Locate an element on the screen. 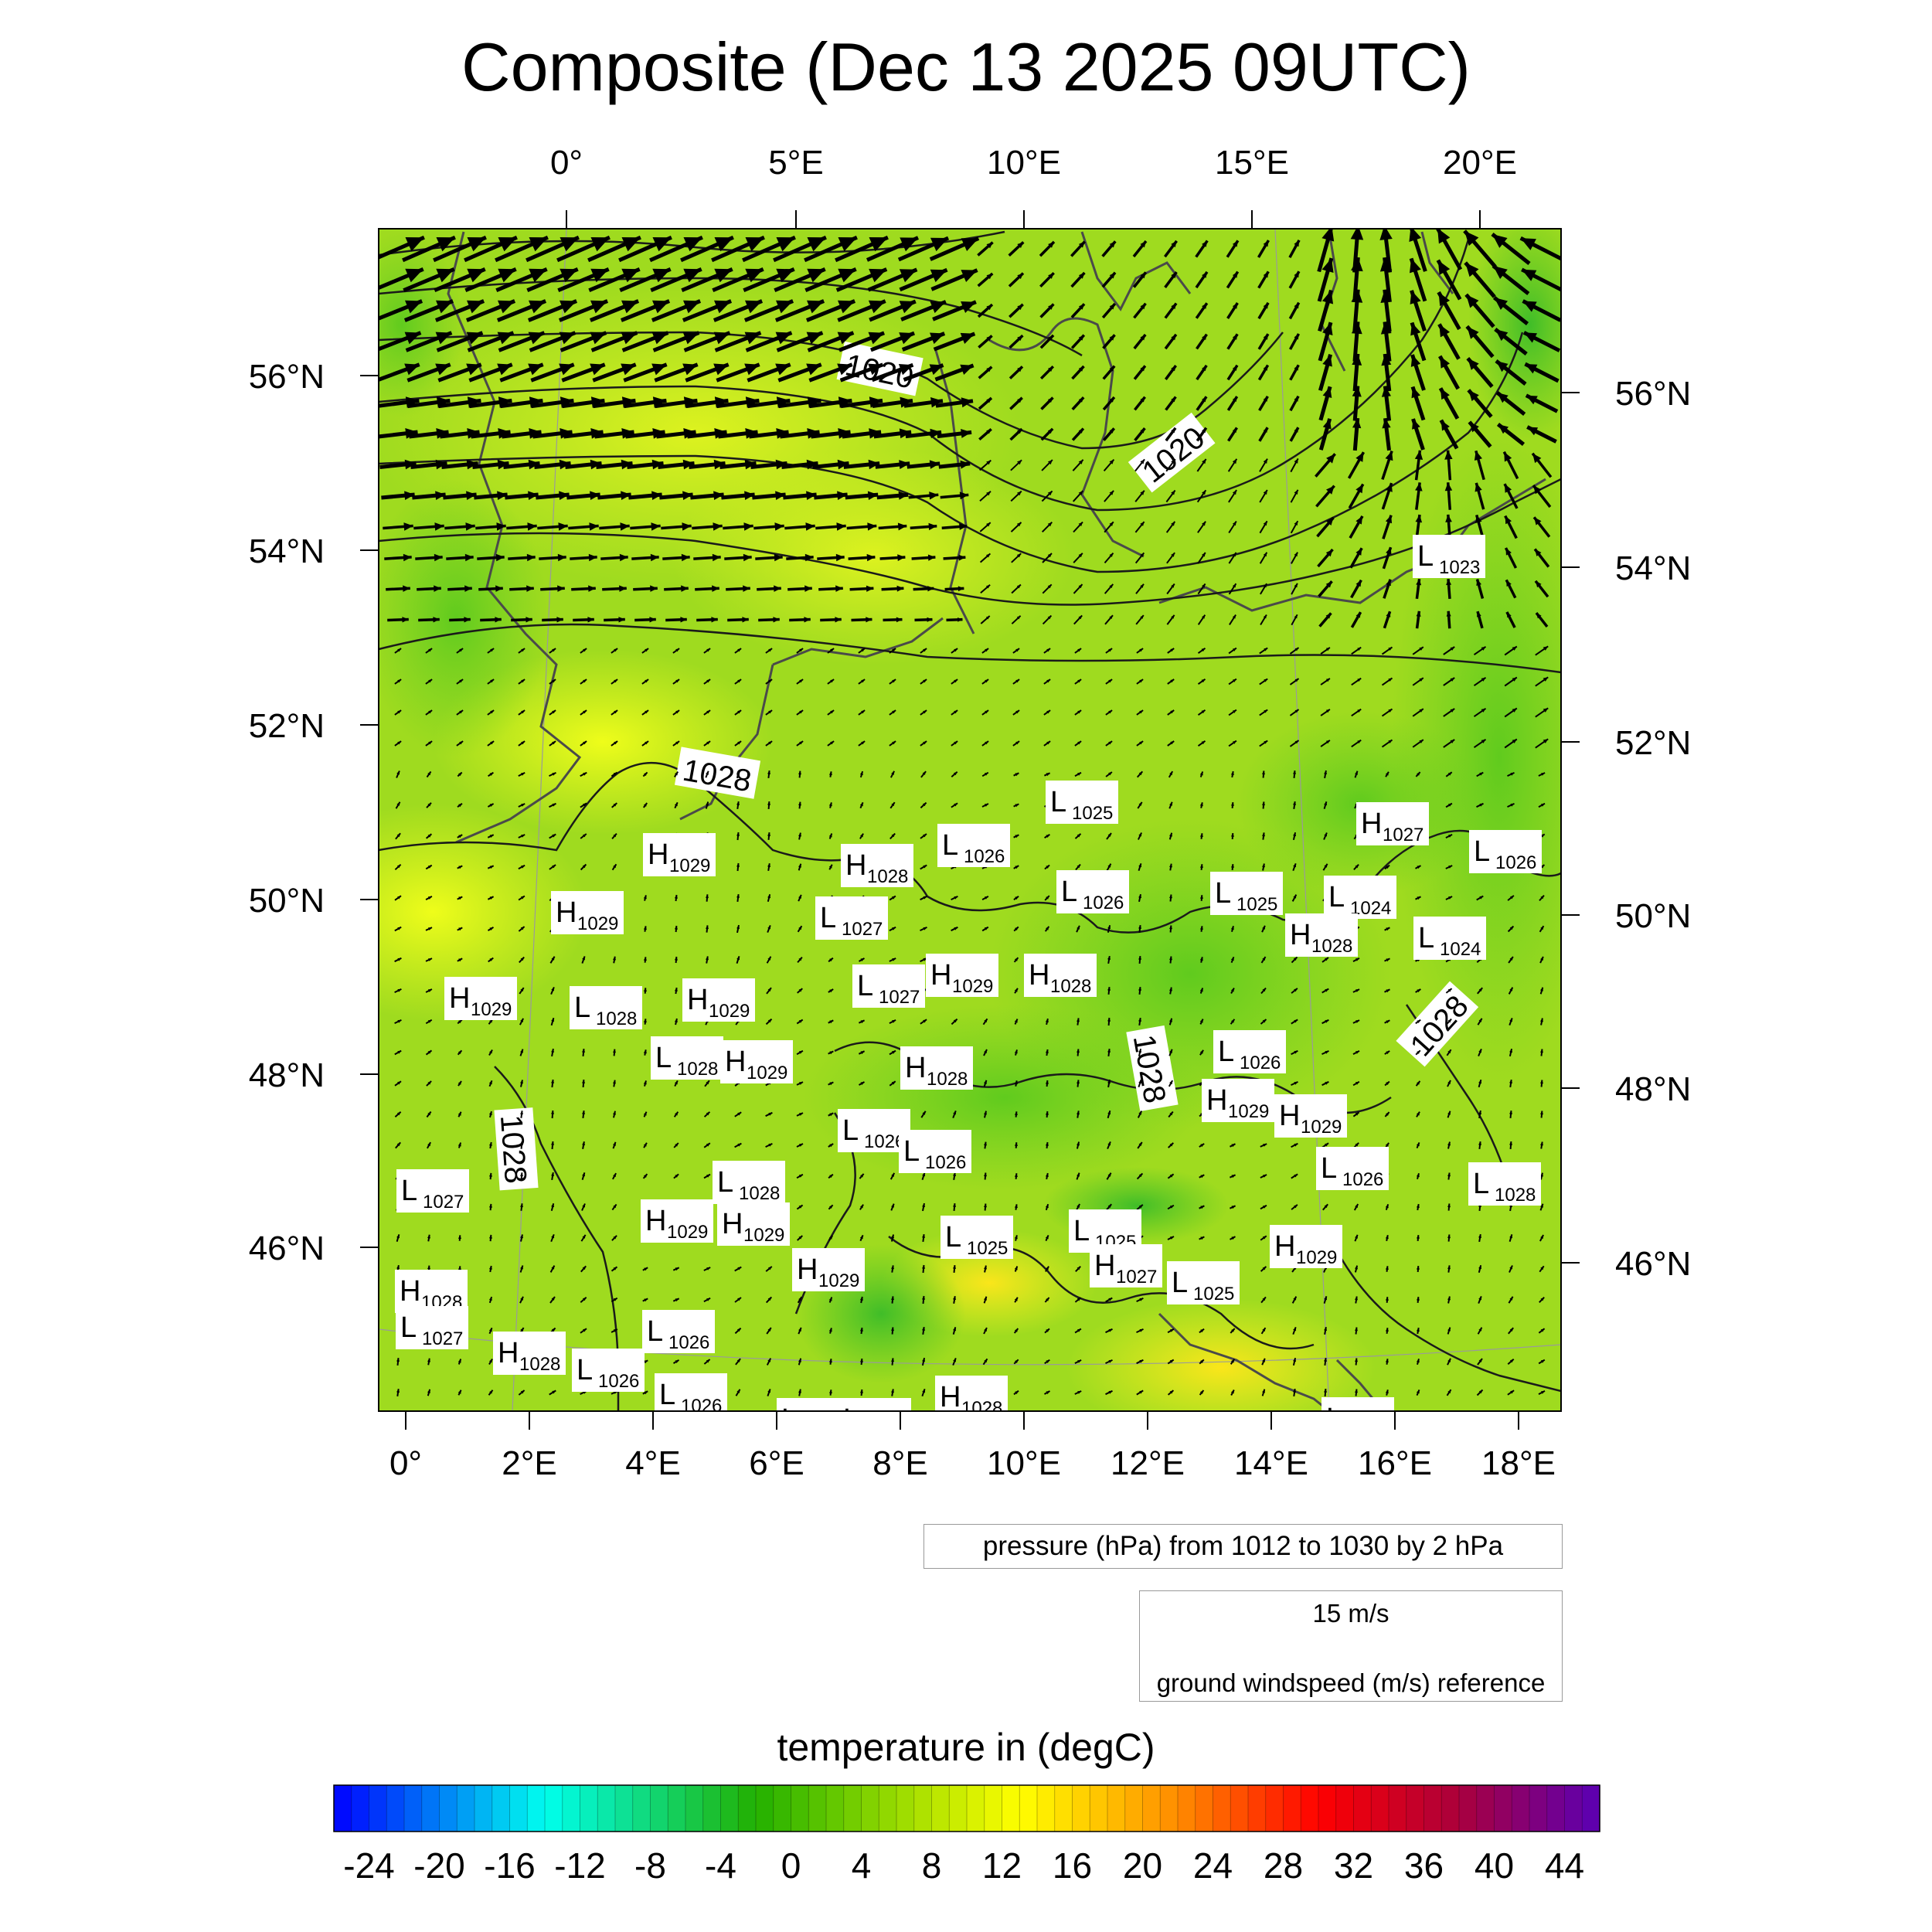  svg-text: 1027 is located at coordinates (863, 929).